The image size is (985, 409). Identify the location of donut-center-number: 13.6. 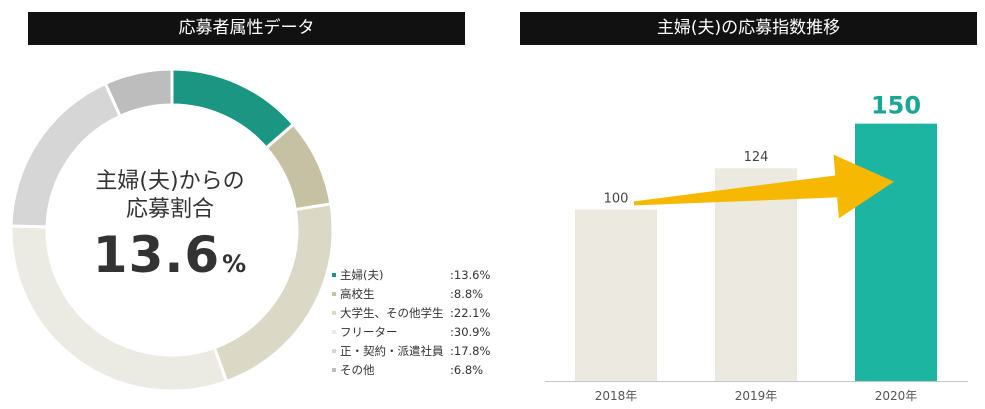
(156, 255).